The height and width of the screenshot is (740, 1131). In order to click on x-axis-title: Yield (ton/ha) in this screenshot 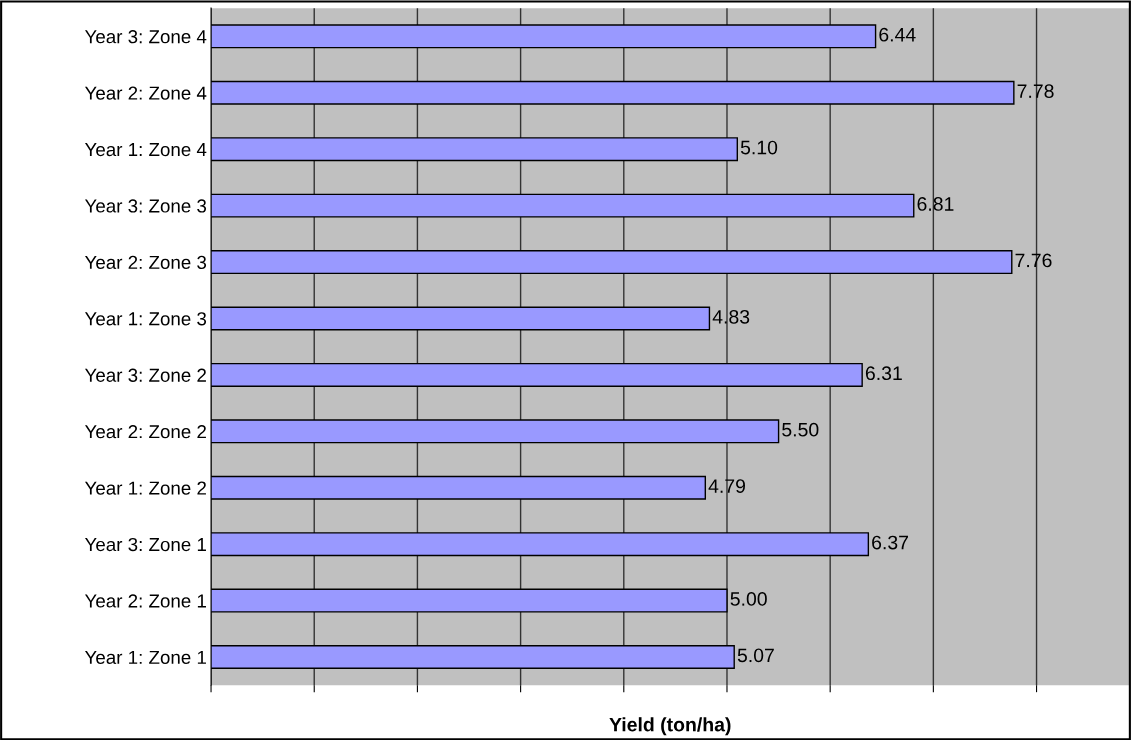, I will do `click(670, 726)`.